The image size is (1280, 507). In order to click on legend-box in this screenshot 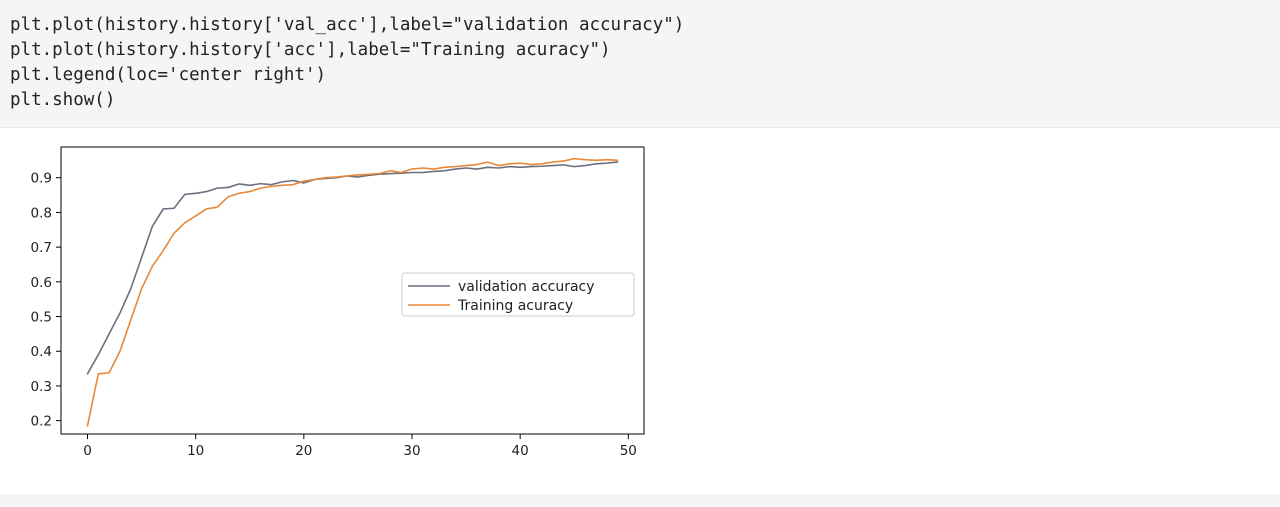, I will do `click(518, 294)`.